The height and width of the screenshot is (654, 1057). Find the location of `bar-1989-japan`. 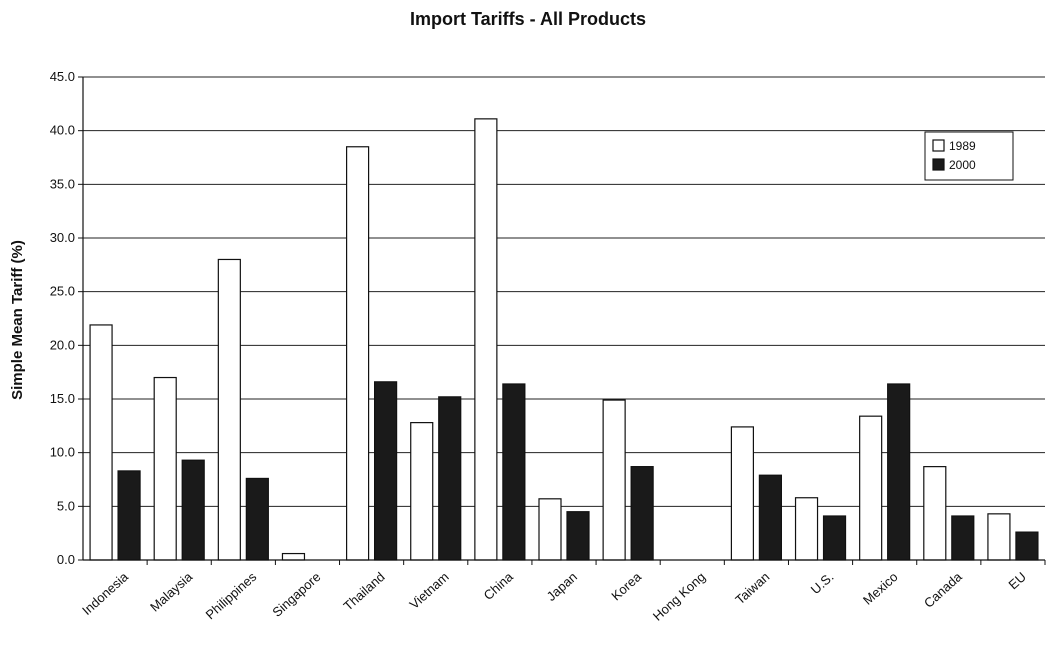

bar-1989-japan is located at coordinates (550, 529).